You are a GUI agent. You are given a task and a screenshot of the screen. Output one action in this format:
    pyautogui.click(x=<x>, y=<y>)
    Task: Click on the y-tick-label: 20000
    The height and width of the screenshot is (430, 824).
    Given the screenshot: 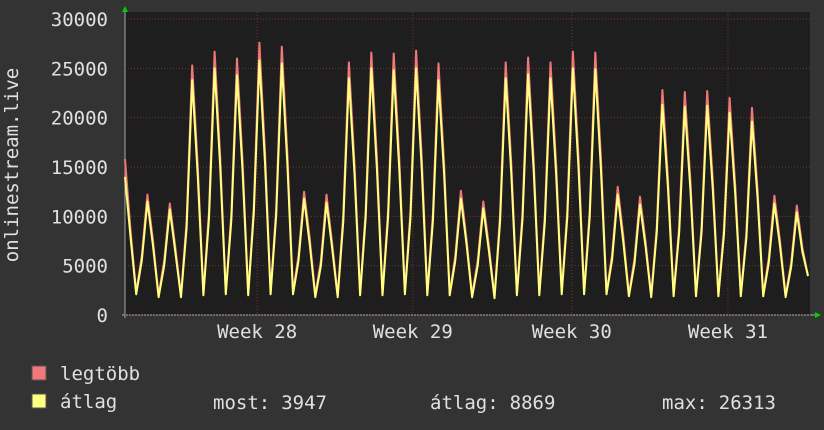 What is the action you would take?
    pyautogui.click(x=79, y=119)
    